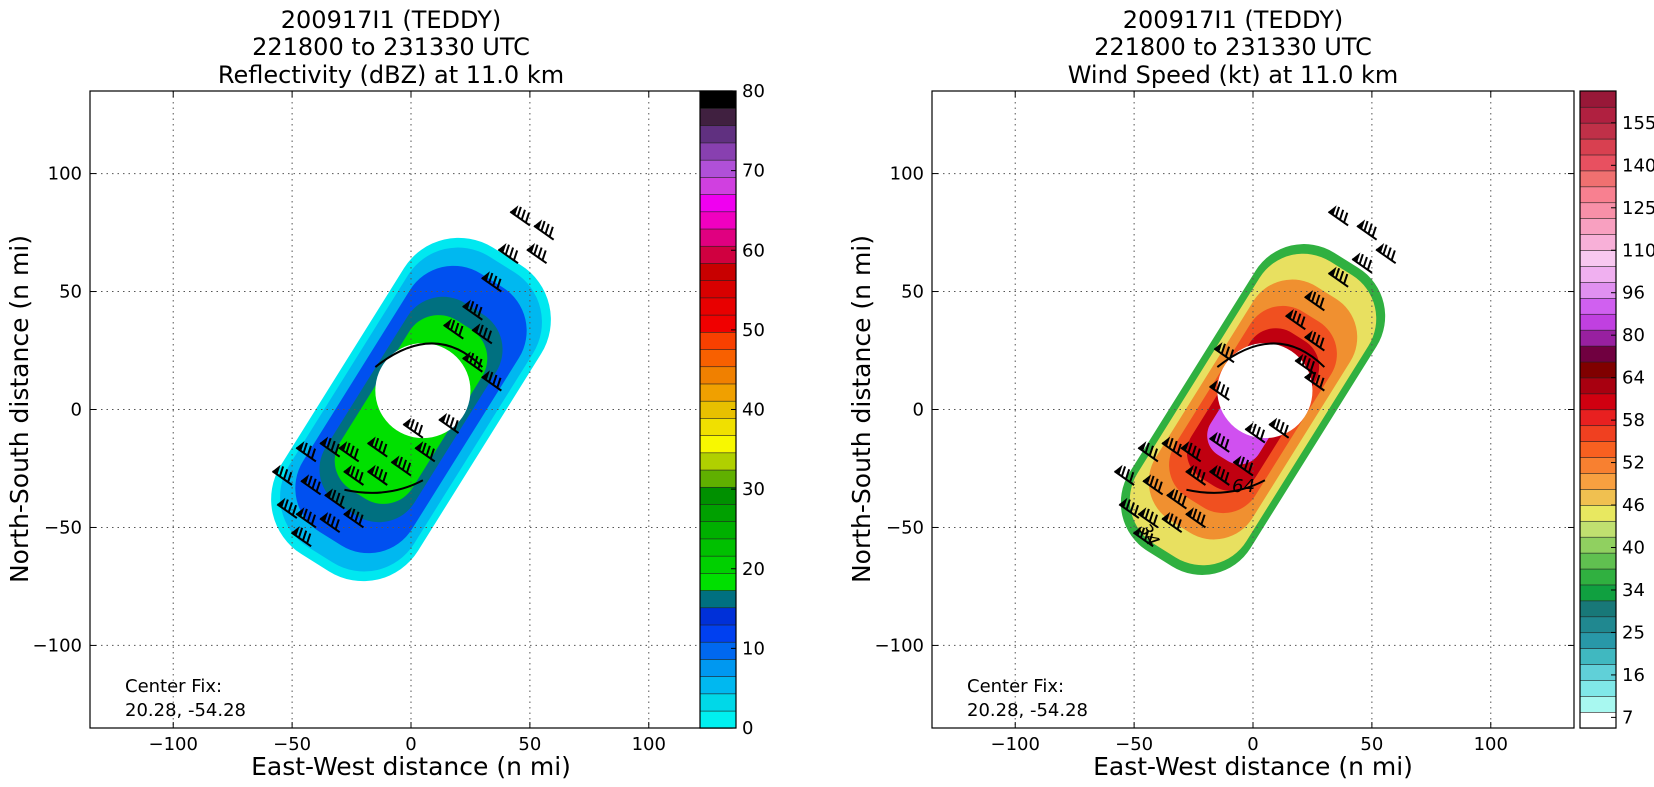  I want to click on wind-barbs-right, so click(1255, 376).